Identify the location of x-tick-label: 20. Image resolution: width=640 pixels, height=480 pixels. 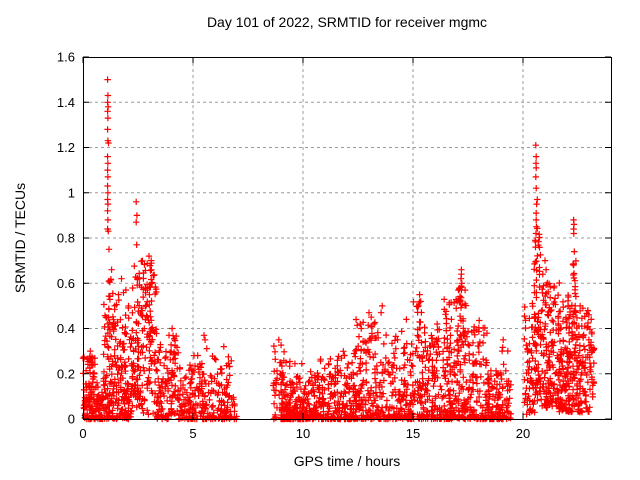
(523, 433).